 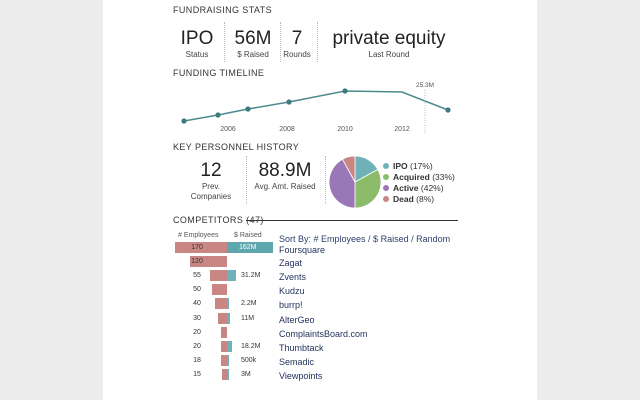 What do you see at coordinates (197, 360) in the screenshot?
I see `employees-value: 18` at bounding box center [197, 360].